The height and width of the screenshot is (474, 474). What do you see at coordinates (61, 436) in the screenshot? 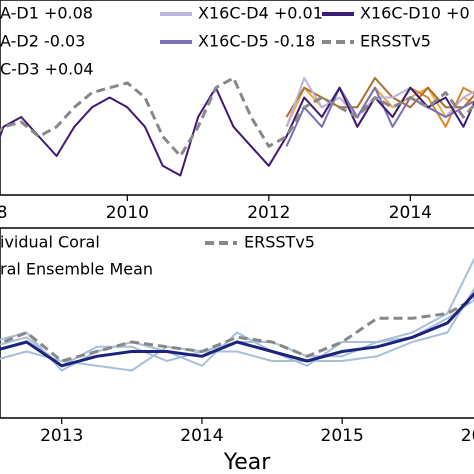
I see `x-tick-label: 2013` at bounding box center [61, 436].